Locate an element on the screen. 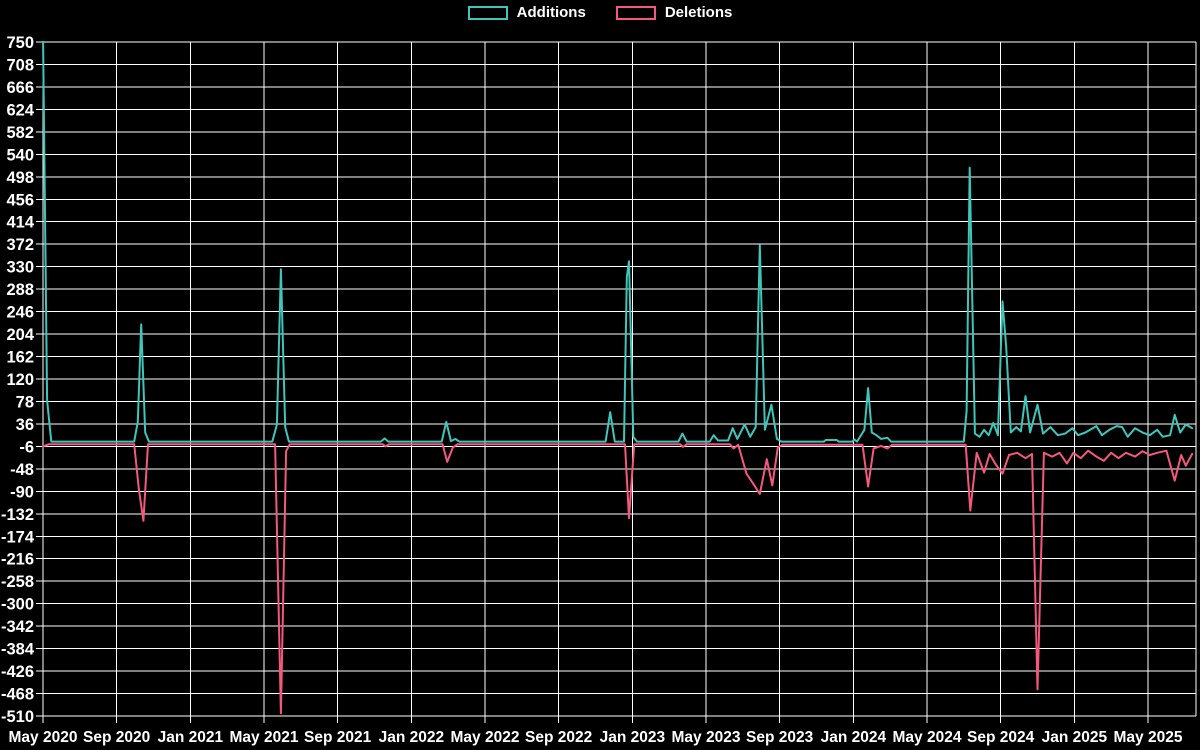 This screenshot has height=750, width=1200. x-tick-label: Jan 2021 is located at coordinates (191, 737).